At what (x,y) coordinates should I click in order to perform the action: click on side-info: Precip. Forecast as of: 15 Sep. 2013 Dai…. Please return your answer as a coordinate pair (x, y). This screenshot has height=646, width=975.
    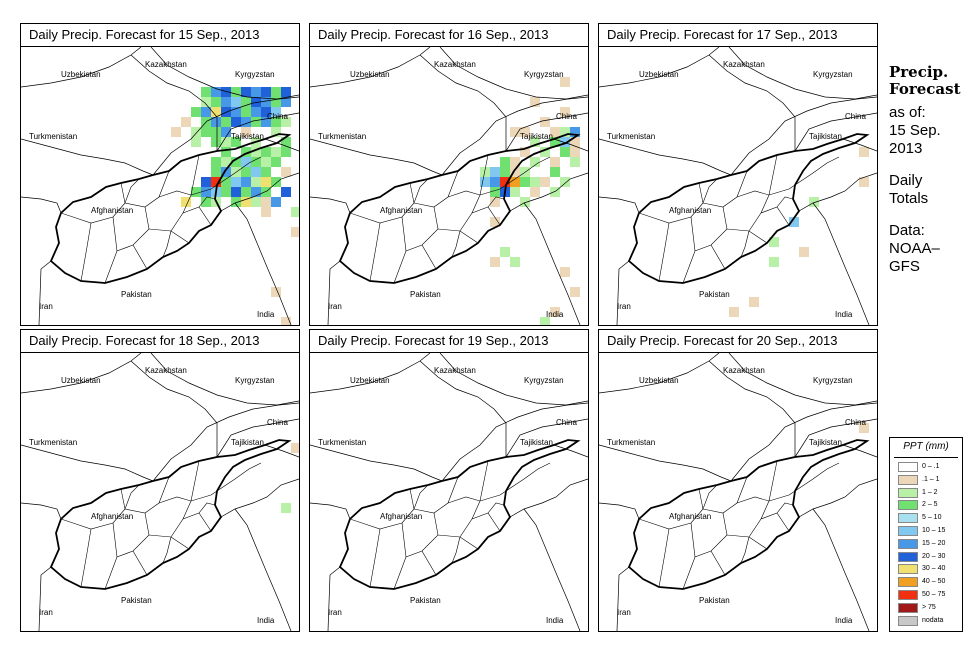
    Looking at the image, I should click on (932, 170).